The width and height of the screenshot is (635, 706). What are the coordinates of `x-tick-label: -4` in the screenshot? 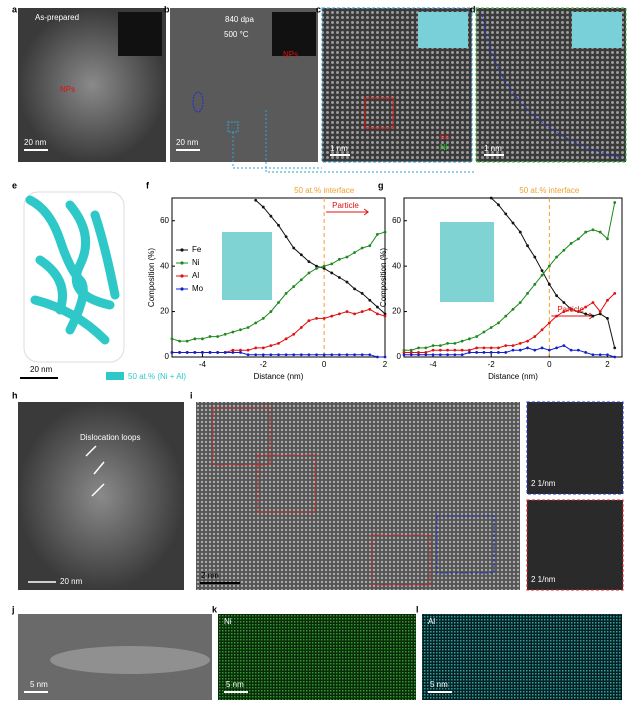 It's located at (434, 364).